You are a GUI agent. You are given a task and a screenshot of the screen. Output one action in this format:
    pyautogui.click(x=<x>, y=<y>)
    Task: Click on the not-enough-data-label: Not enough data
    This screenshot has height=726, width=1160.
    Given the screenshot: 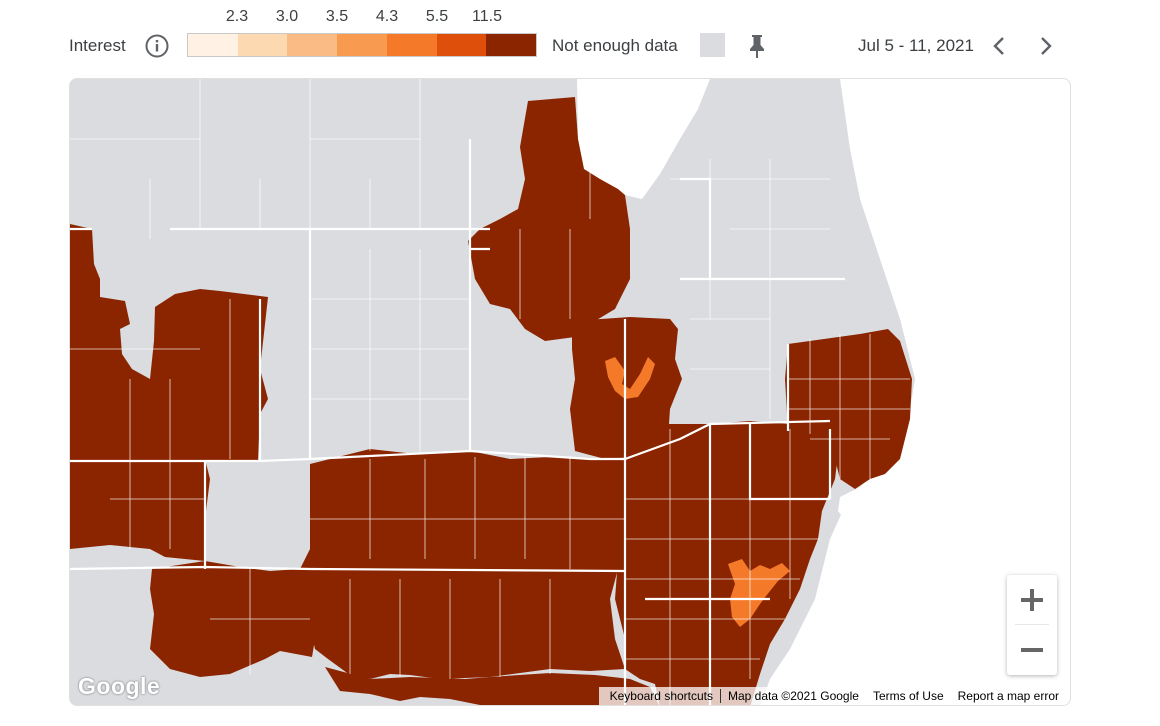 What is the action you would take?
    pyautogui.click(x=615, y=45)
    